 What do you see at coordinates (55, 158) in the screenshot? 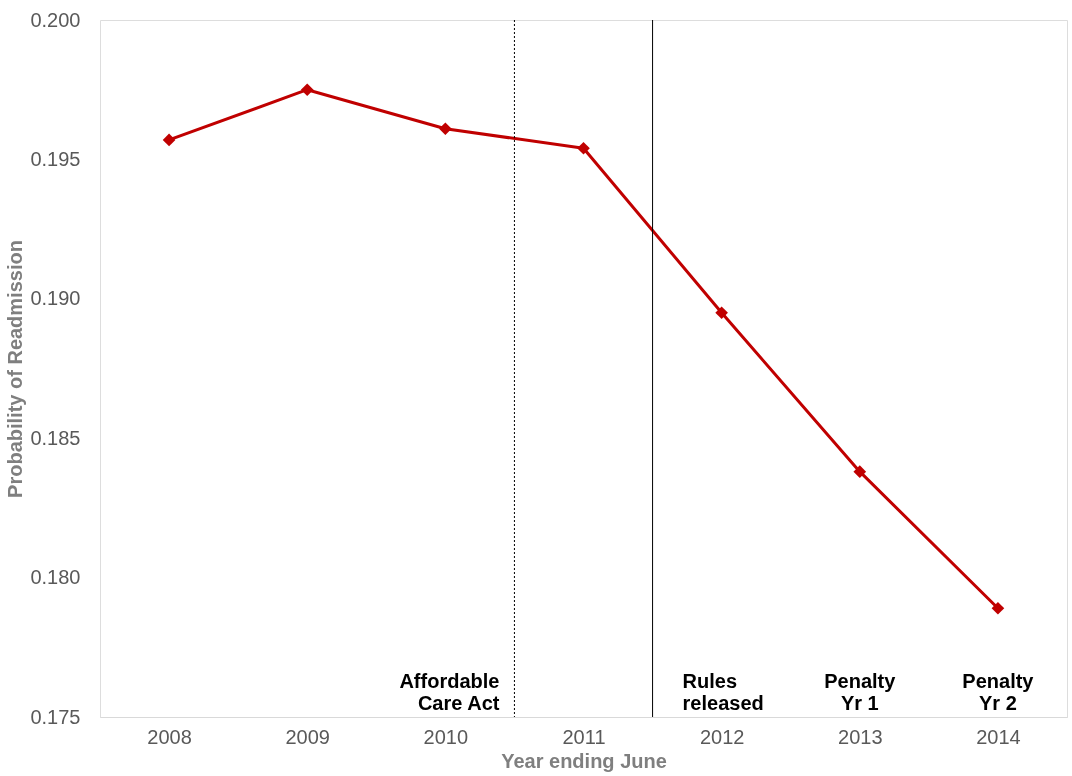
I see `y-tick-label: 0.195` at bounding box center [55, 158].